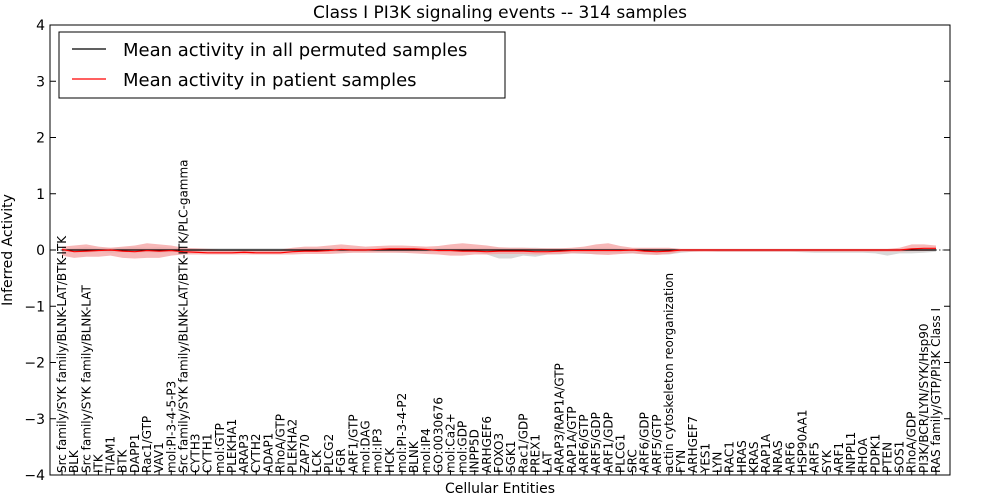 The height and width of the screenshot is (500, 1000). What do you see at coordinates (742, 456) in the screenshot?
I see `x-tick-label: HRAS` at bounding box center [742, 456].